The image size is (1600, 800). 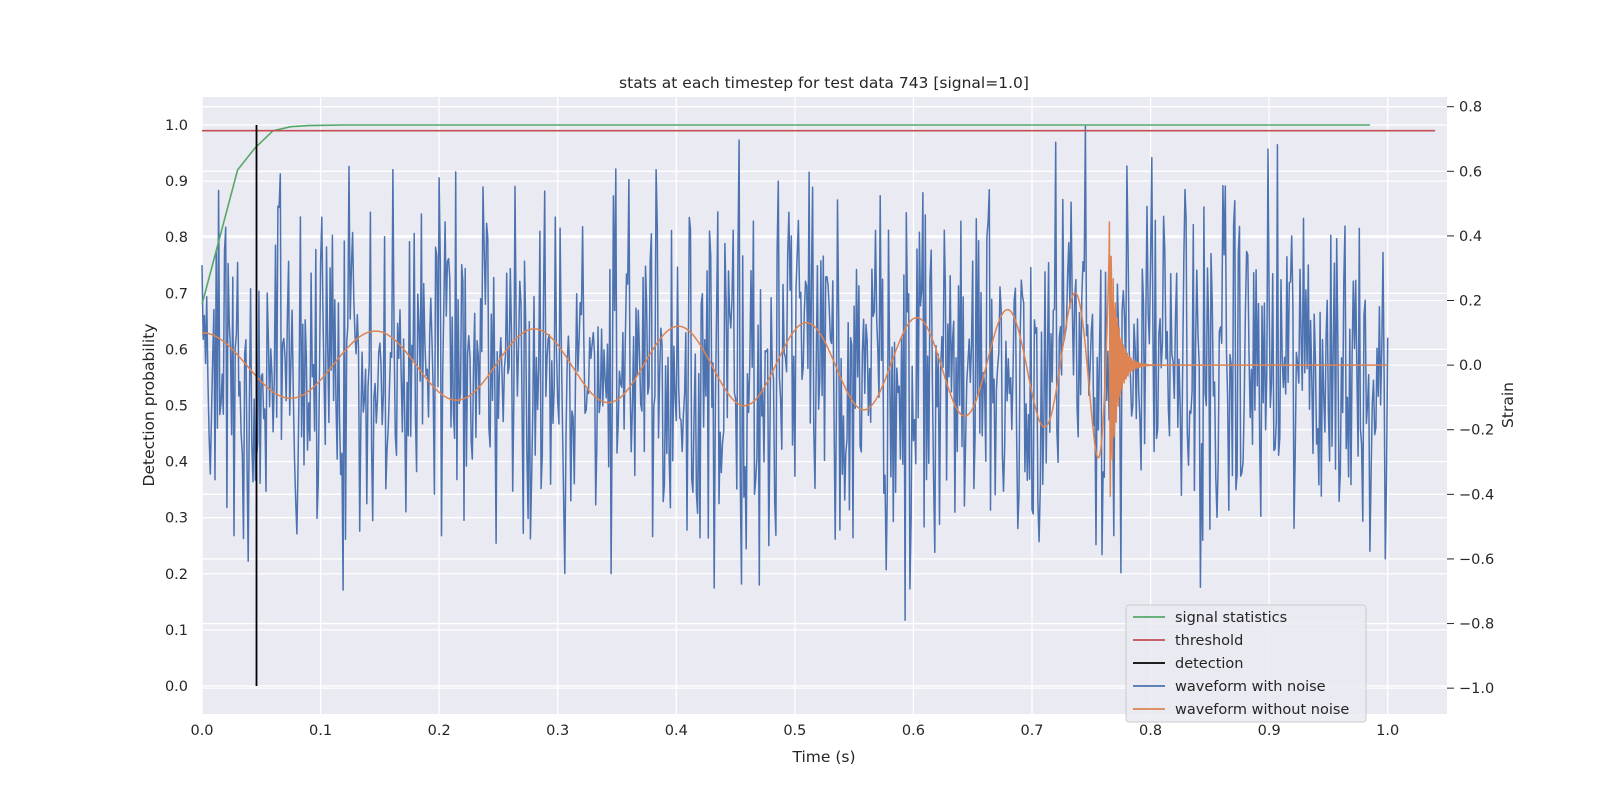 What do you see at coordinates (176, 294) in the screenshot?
I see `y-tick-label: 0.7` at bounding box center [176, 294].